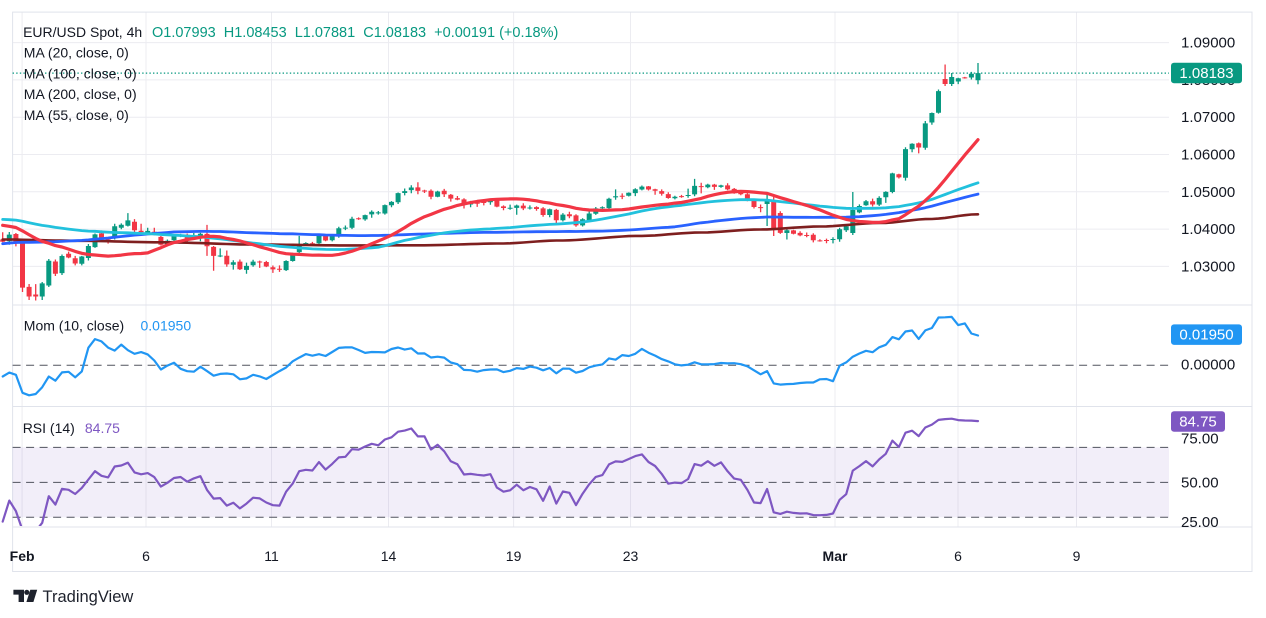 This screenshot has height=618, width=1266. Describe the element at coordinates (1208, 155) in the screenshot. I see `svg-text: 1.06000` at that location.